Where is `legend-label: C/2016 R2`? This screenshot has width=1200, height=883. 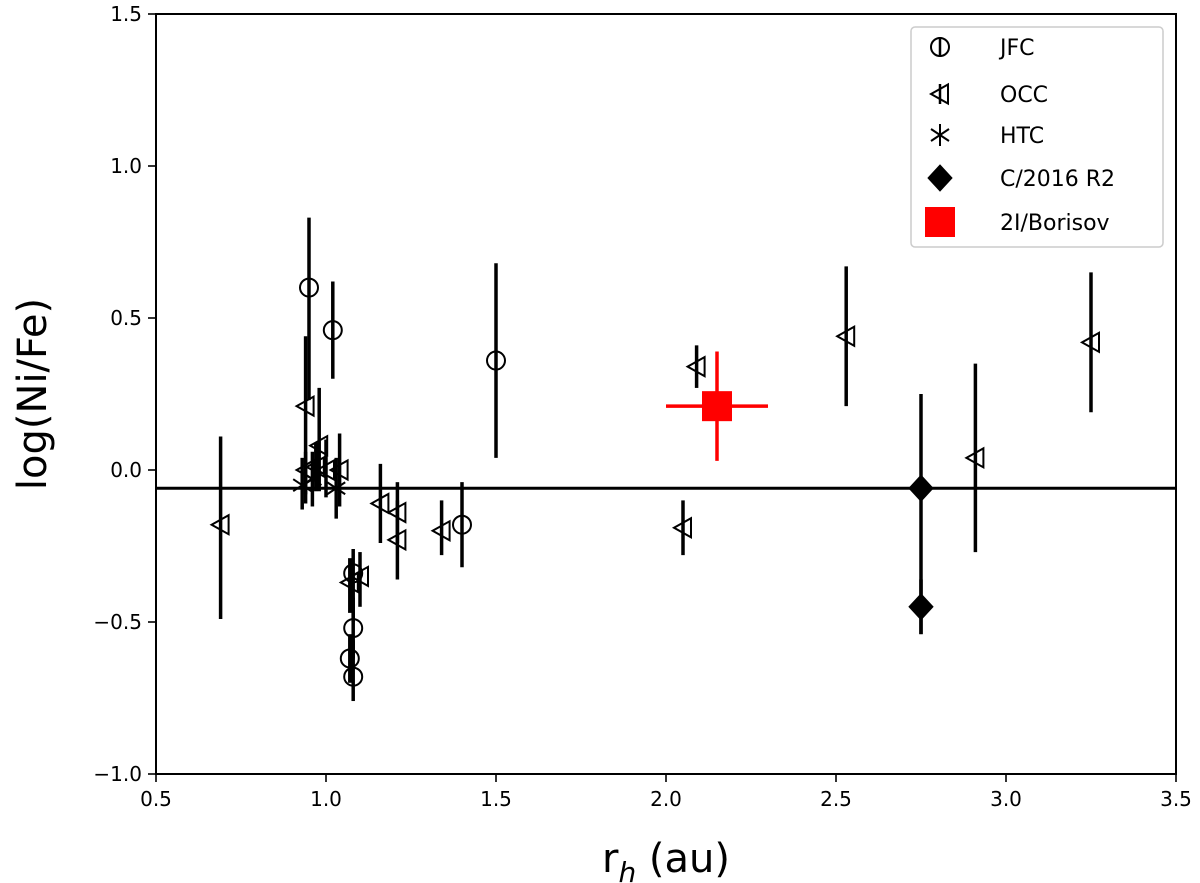
legend-label: C/2016 R2 is located at coordinates (1057, 179).